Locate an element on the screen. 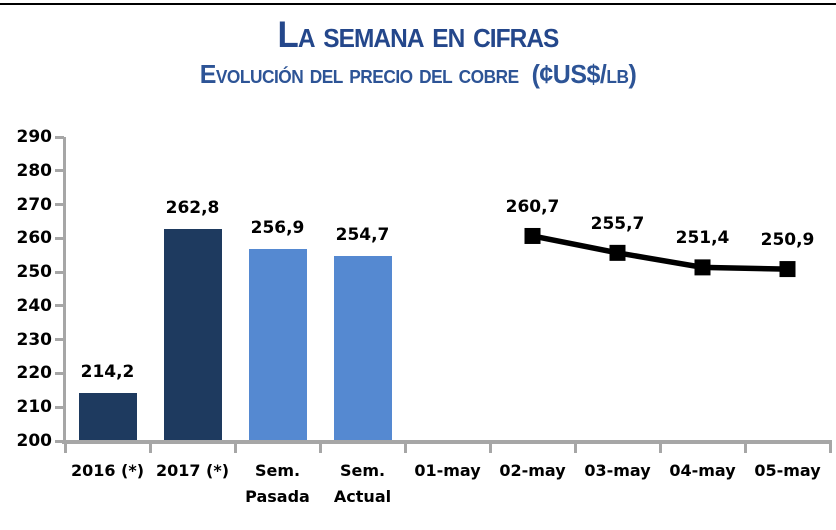  price-line is located at coordinates (659, 252).